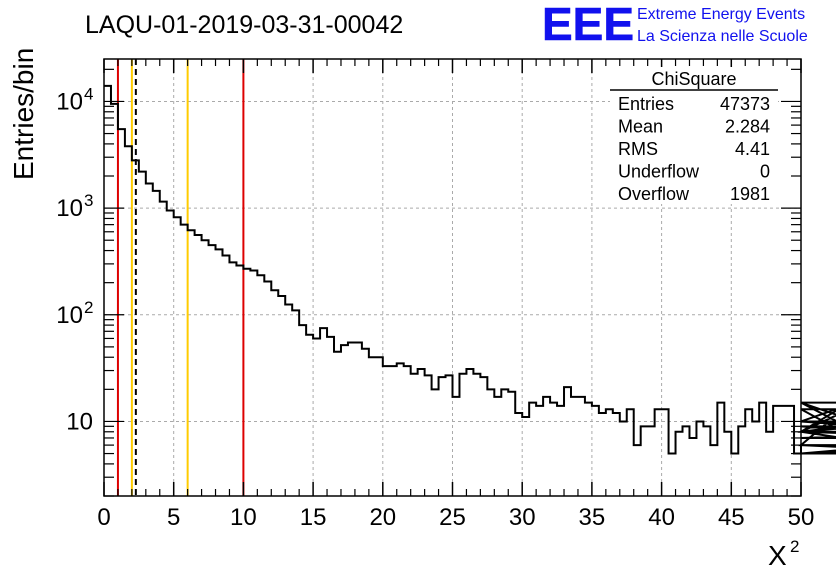  I want to click on stats-row-label: Underflow, so click(659, 172).